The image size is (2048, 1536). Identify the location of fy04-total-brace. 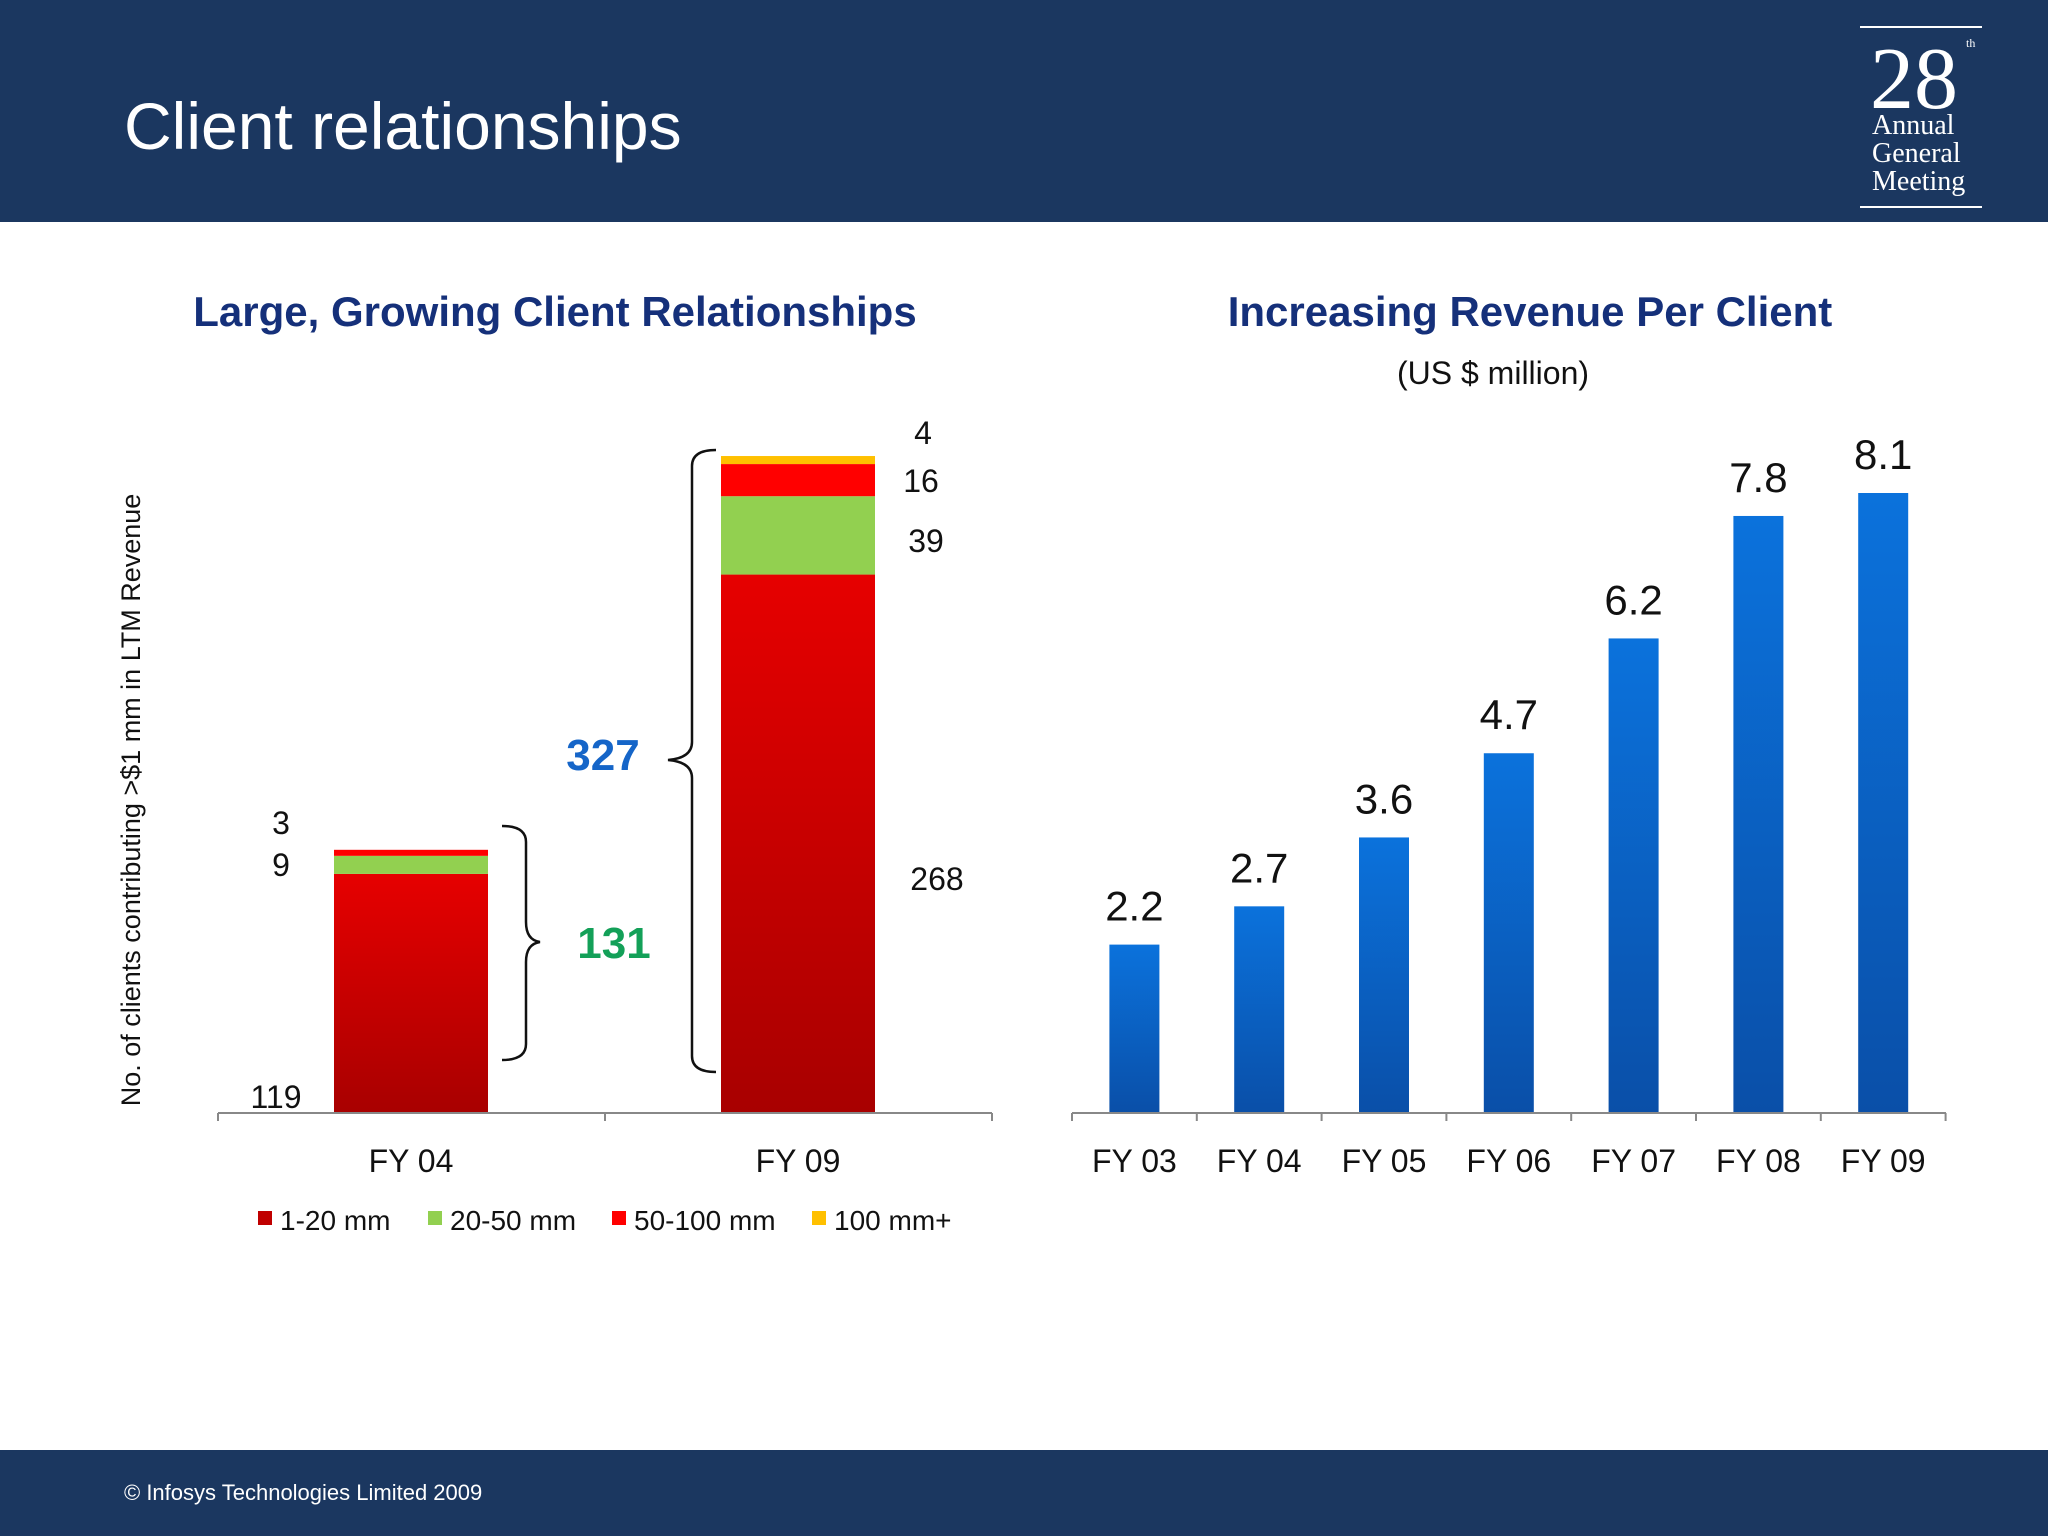
(521, 943).